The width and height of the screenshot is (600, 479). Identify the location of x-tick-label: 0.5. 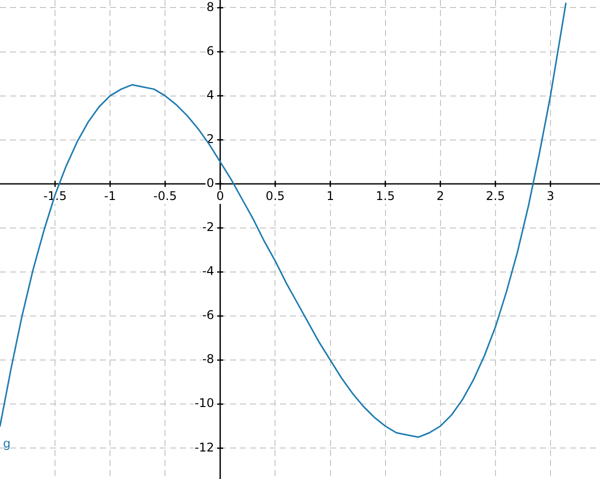
(275, 196).